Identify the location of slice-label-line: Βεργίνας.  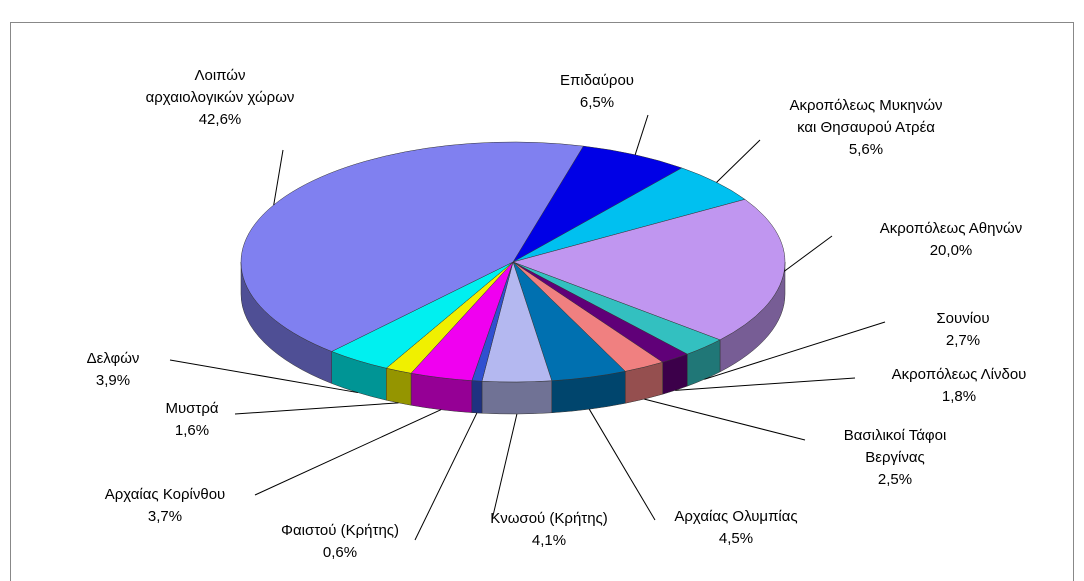
(894, 457).